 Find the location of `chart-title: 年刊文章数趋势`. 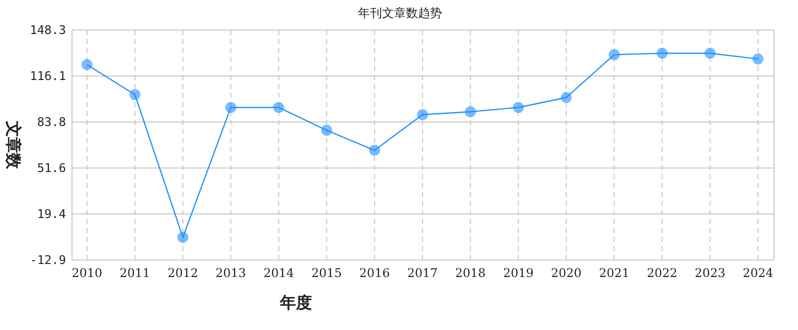

chart-title: 年刊文章数趋势 is located at coordinates (400, 13).